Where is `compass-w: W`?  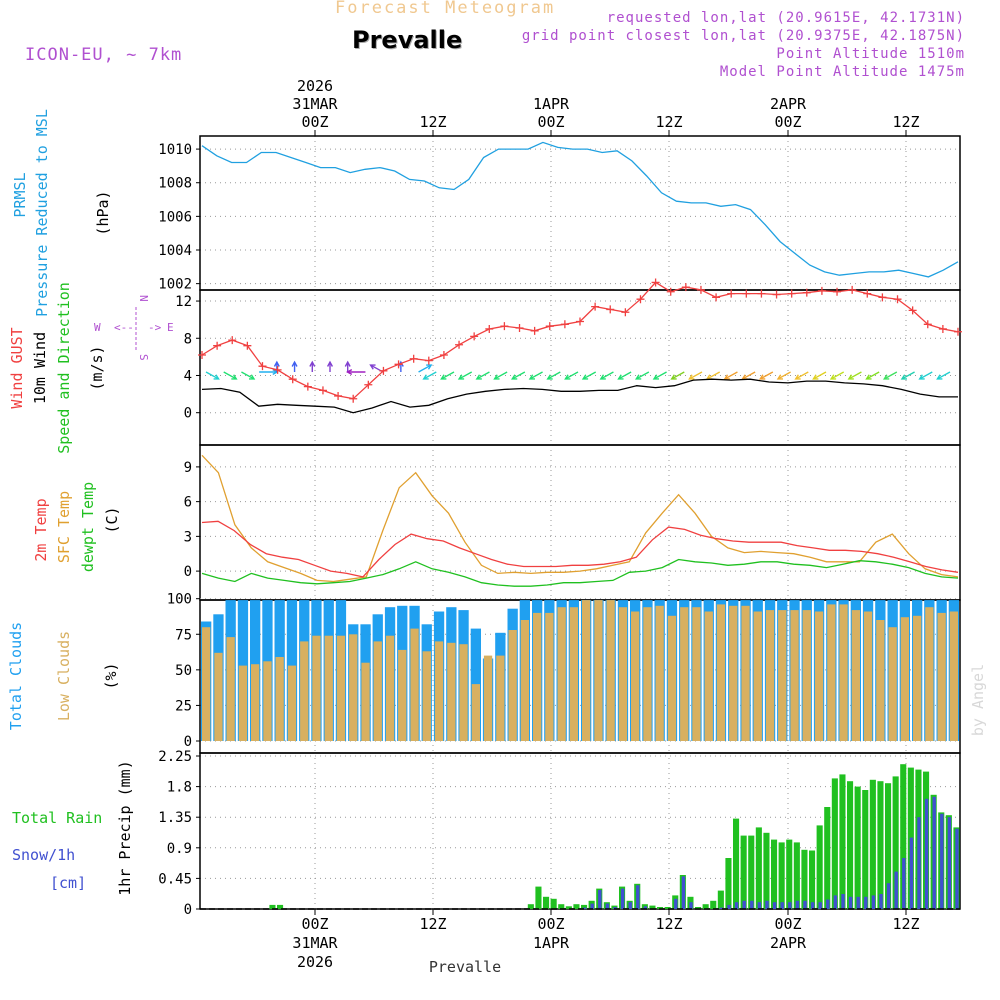
compass-w: W is located at coordinates (97, 327).